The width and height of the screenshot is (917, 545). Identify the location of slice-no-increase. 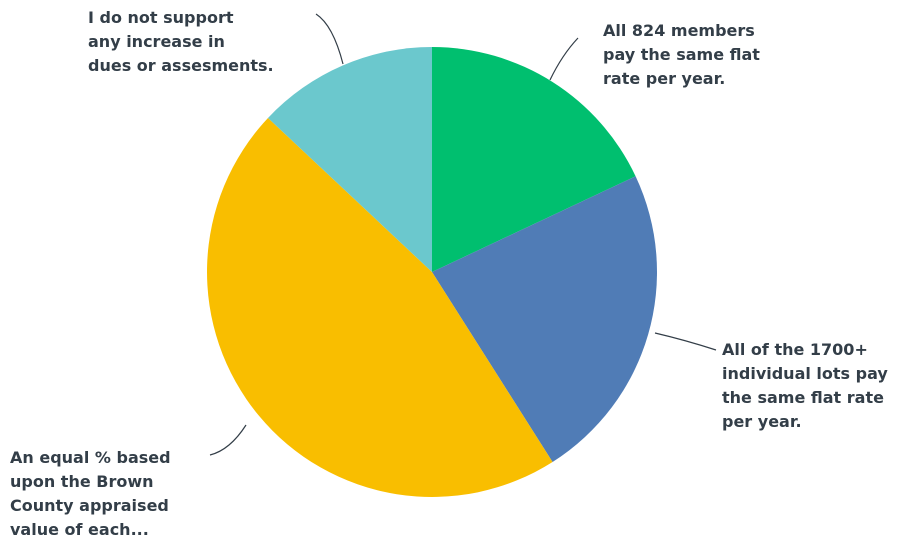
(349, 159).